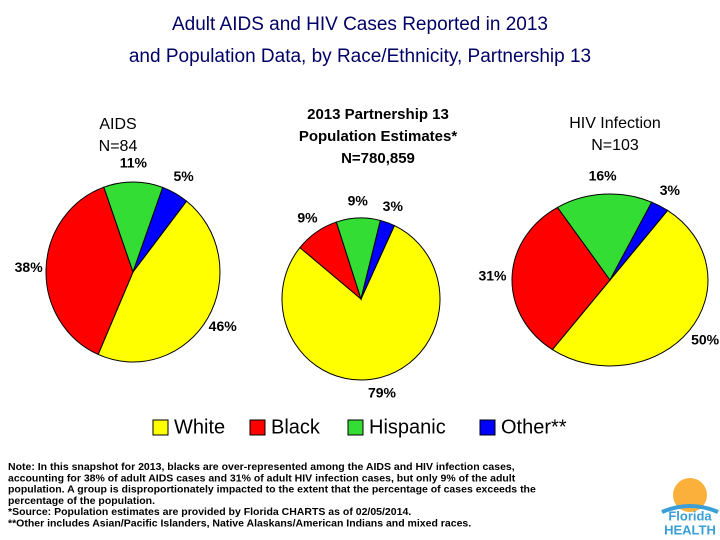 The image size is (720, 540). I want to click on pie-label: N=84, so click(118, 146).